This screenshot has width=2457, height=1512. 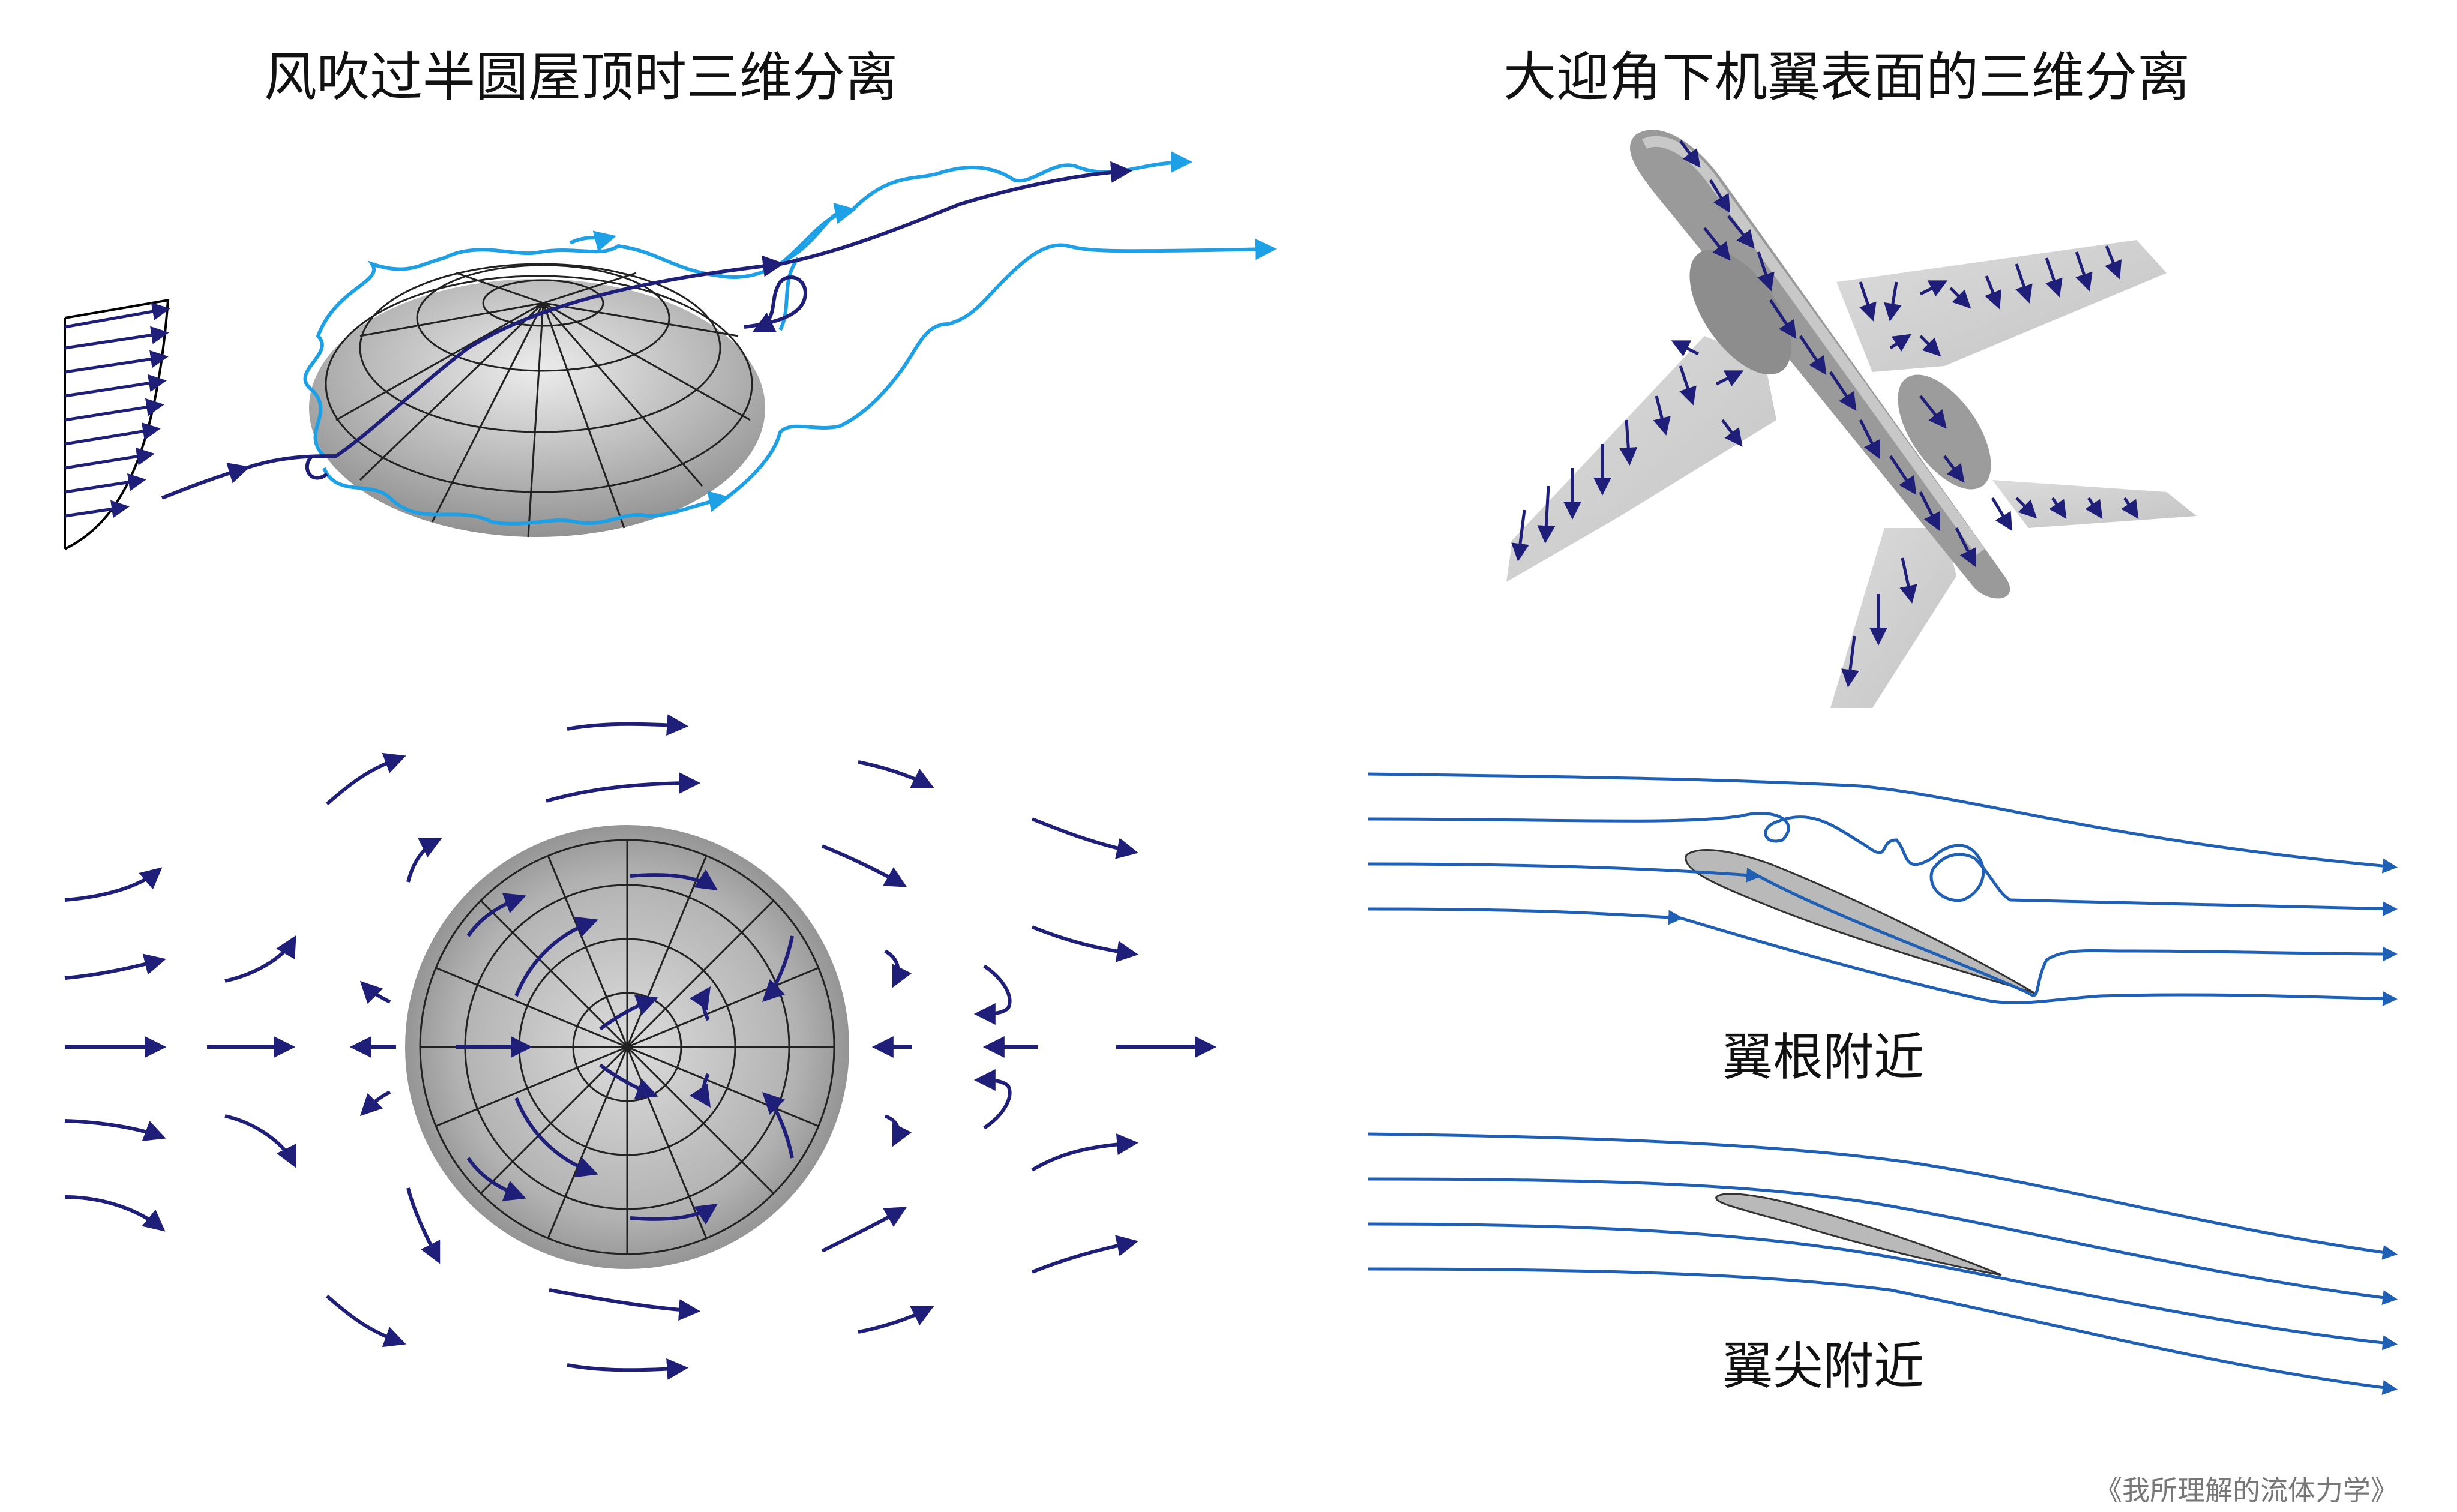 What do you see at coordinates (1858, 1234) in the screenshot?
I see `wing-tip-airfoil` at bounding box center [1858, 1234].